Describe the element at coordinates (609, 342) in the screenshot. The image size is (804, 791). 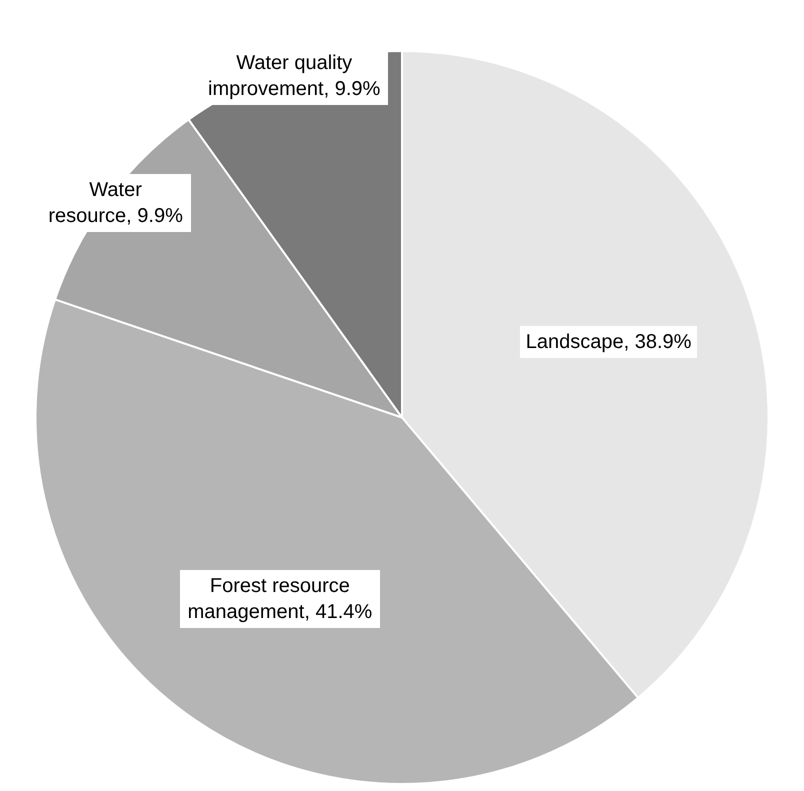
I see `slice-label: Landscape, 38.9%` at that location.